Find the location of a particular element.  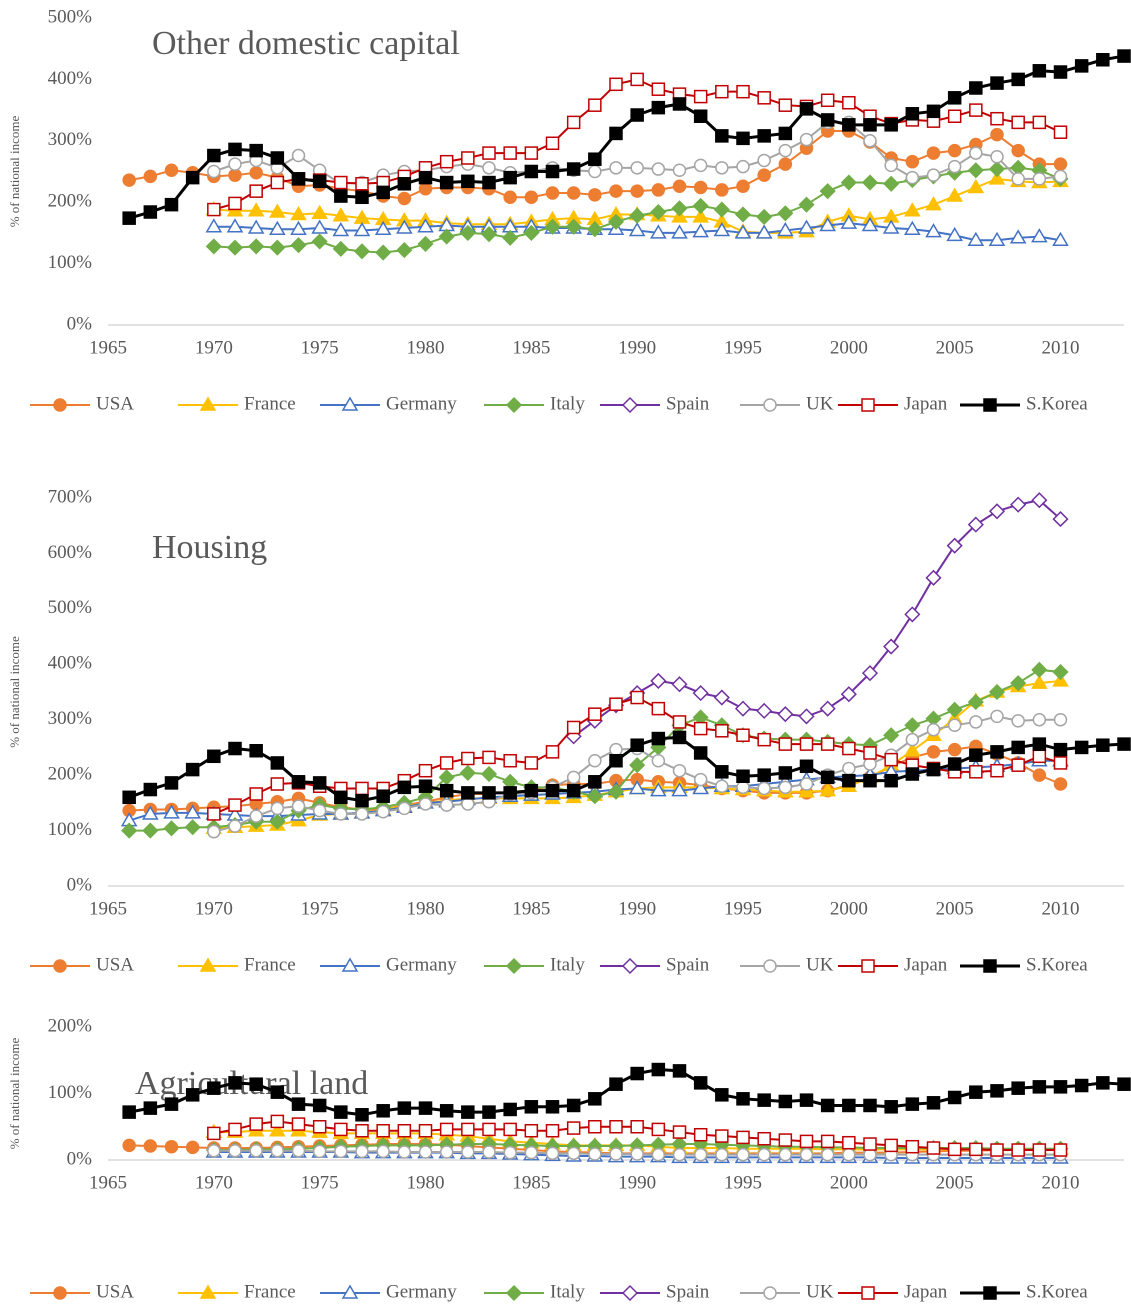

legend-label: USA is located at coordinates (115, 403).